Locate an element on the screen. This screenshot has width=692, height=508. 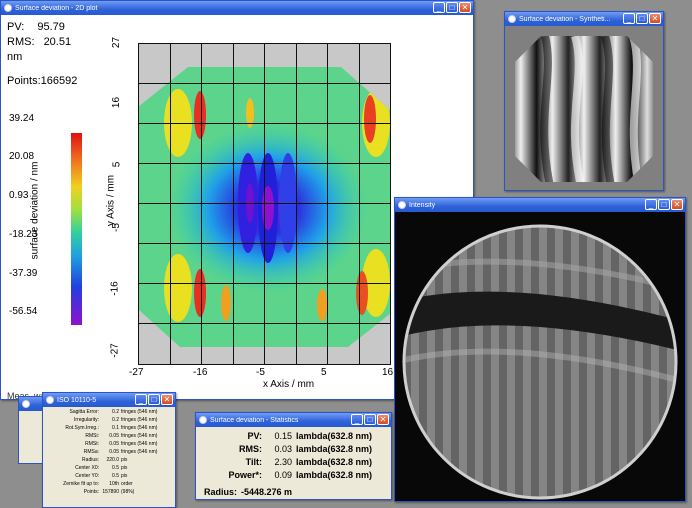
stats-label: Tilt: is located at coordinates (253, 462).